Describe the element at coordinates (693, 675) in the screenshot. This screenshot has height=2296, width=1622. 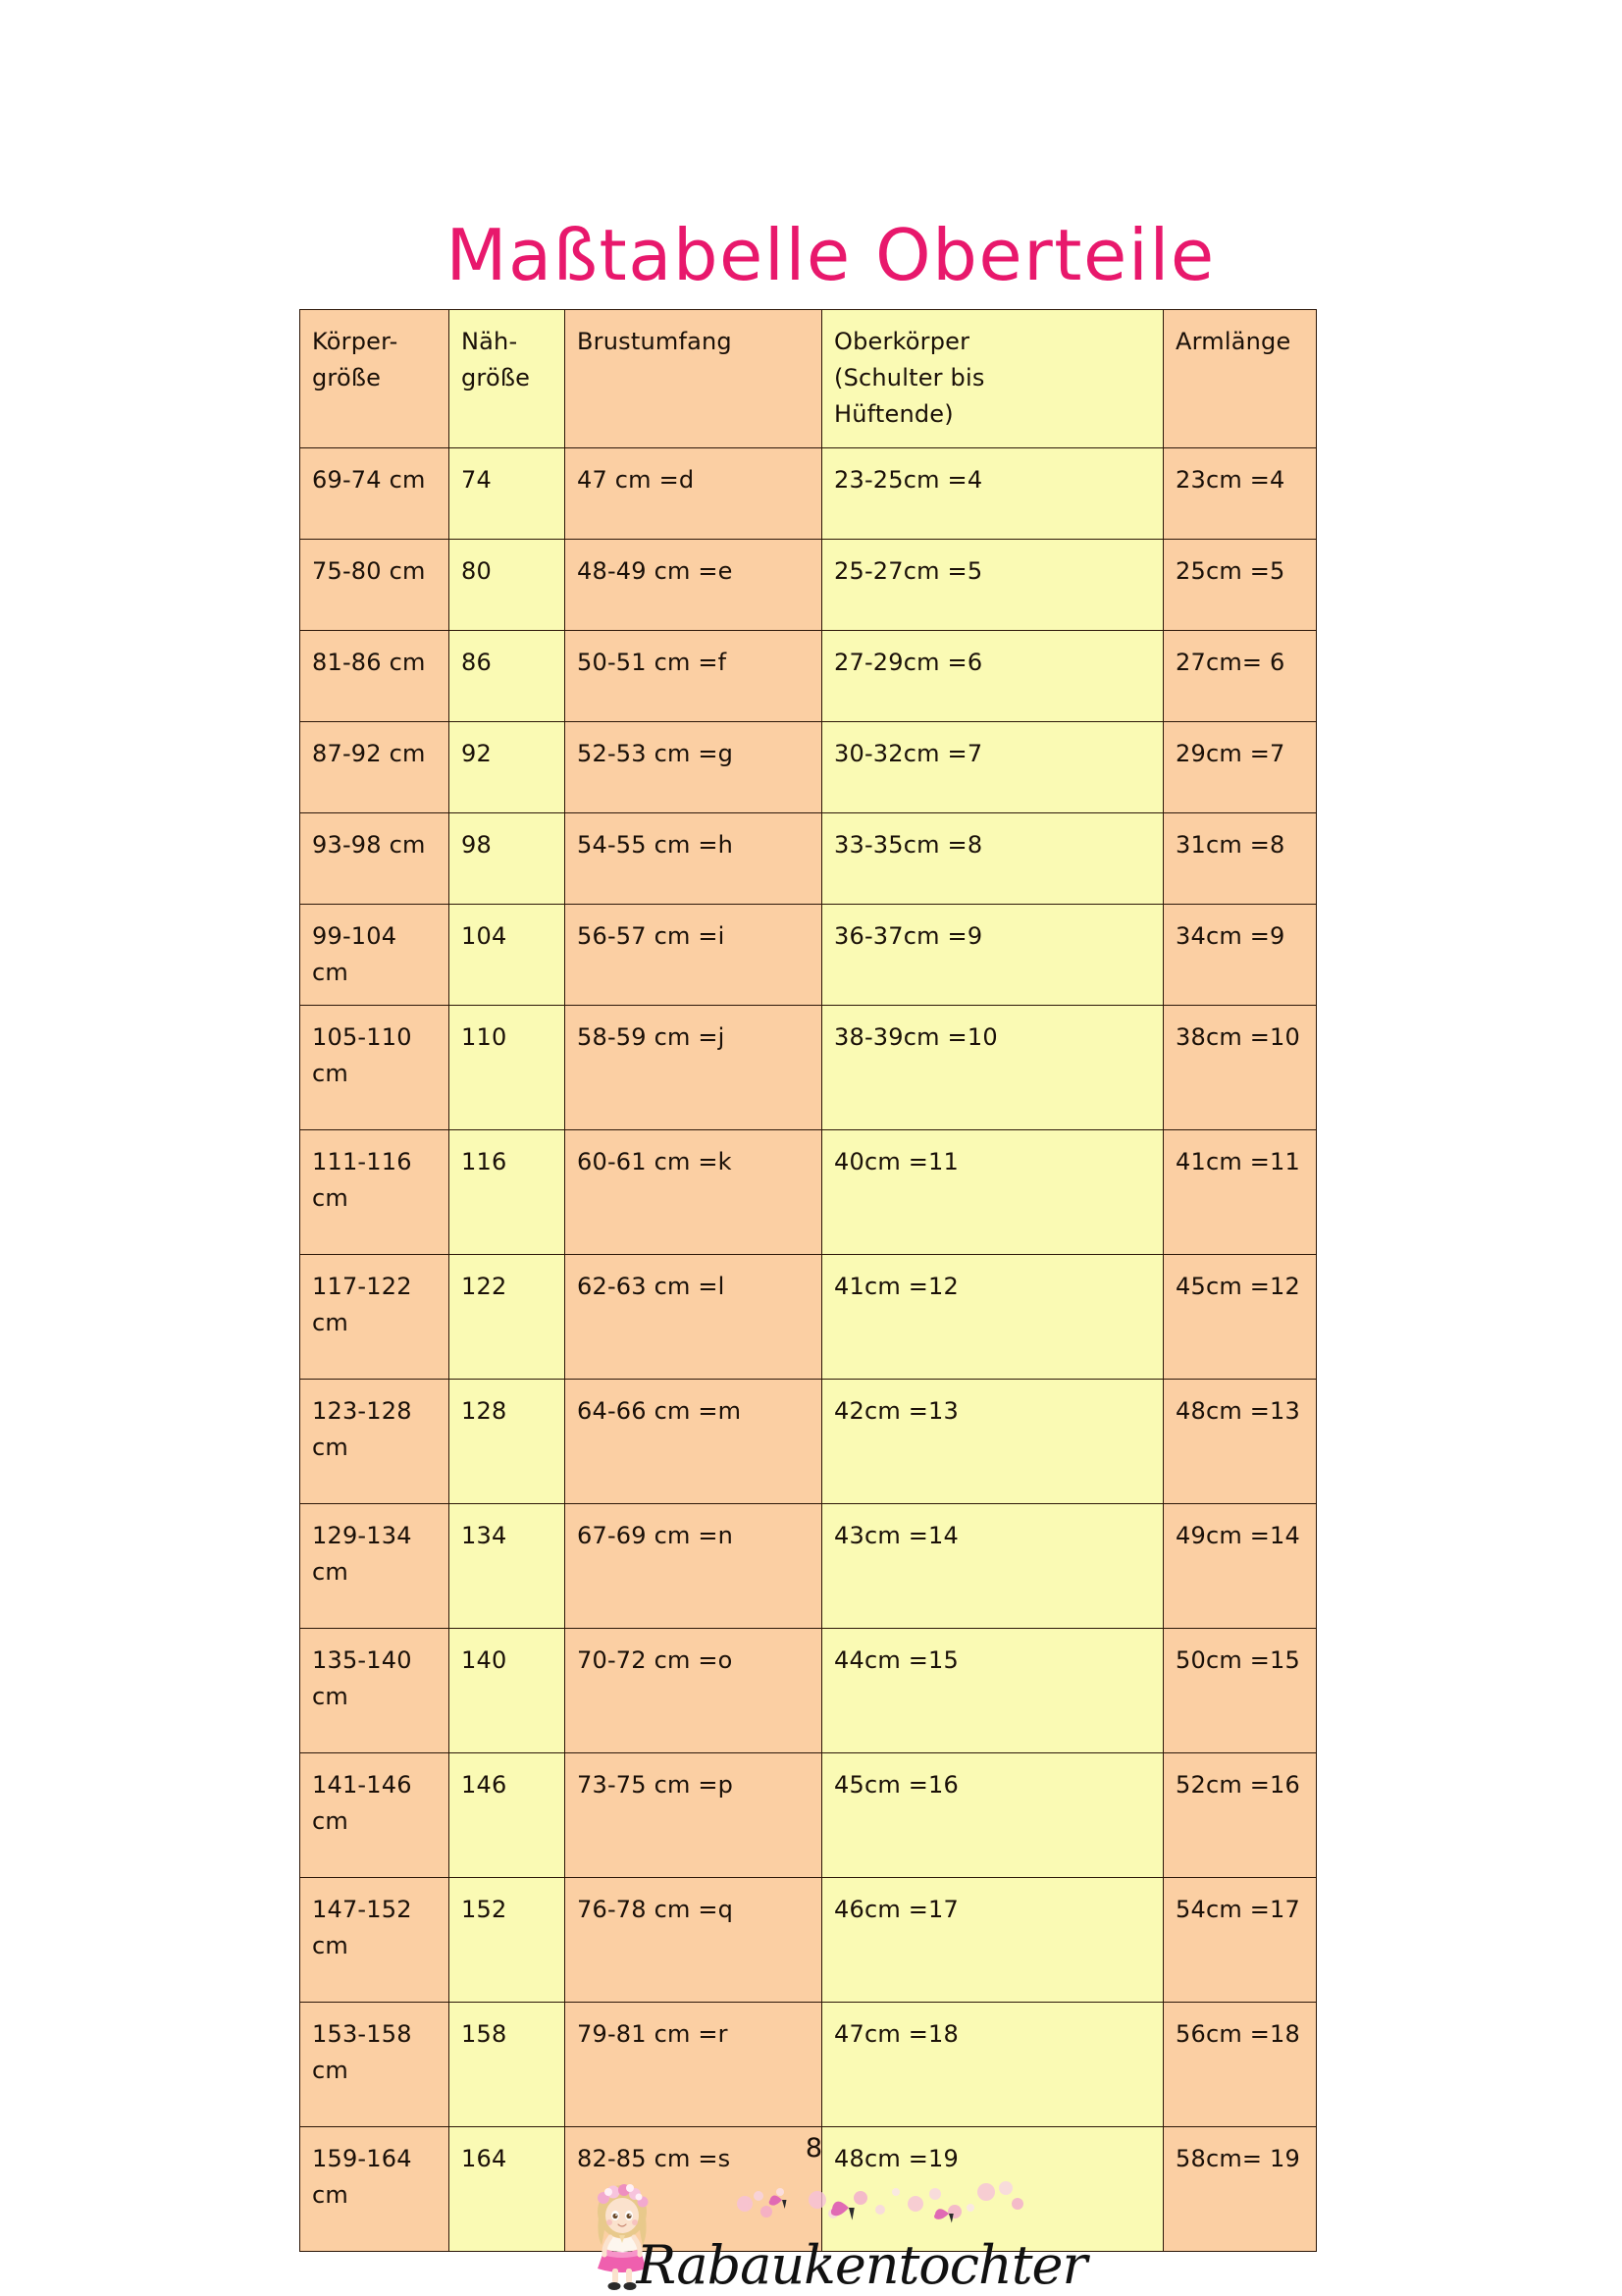
I see `cell-brustumfang: 50-51 cm =f` at that location.